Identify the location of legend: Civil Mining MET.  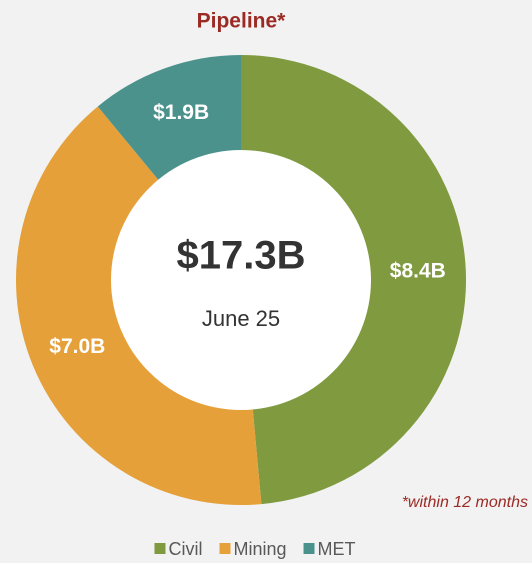
(255, 549).